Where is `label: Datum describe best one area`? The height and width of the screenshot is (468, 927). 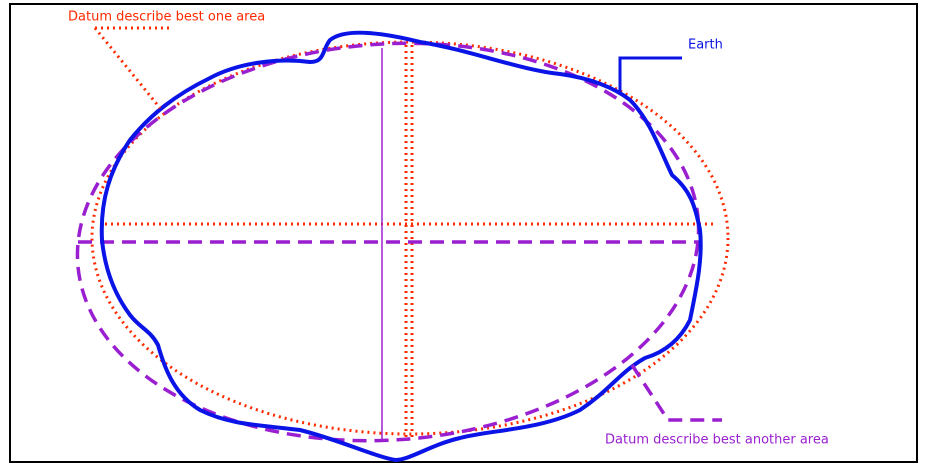
label: Datum describe best one area is located at coordinates (166, 17).